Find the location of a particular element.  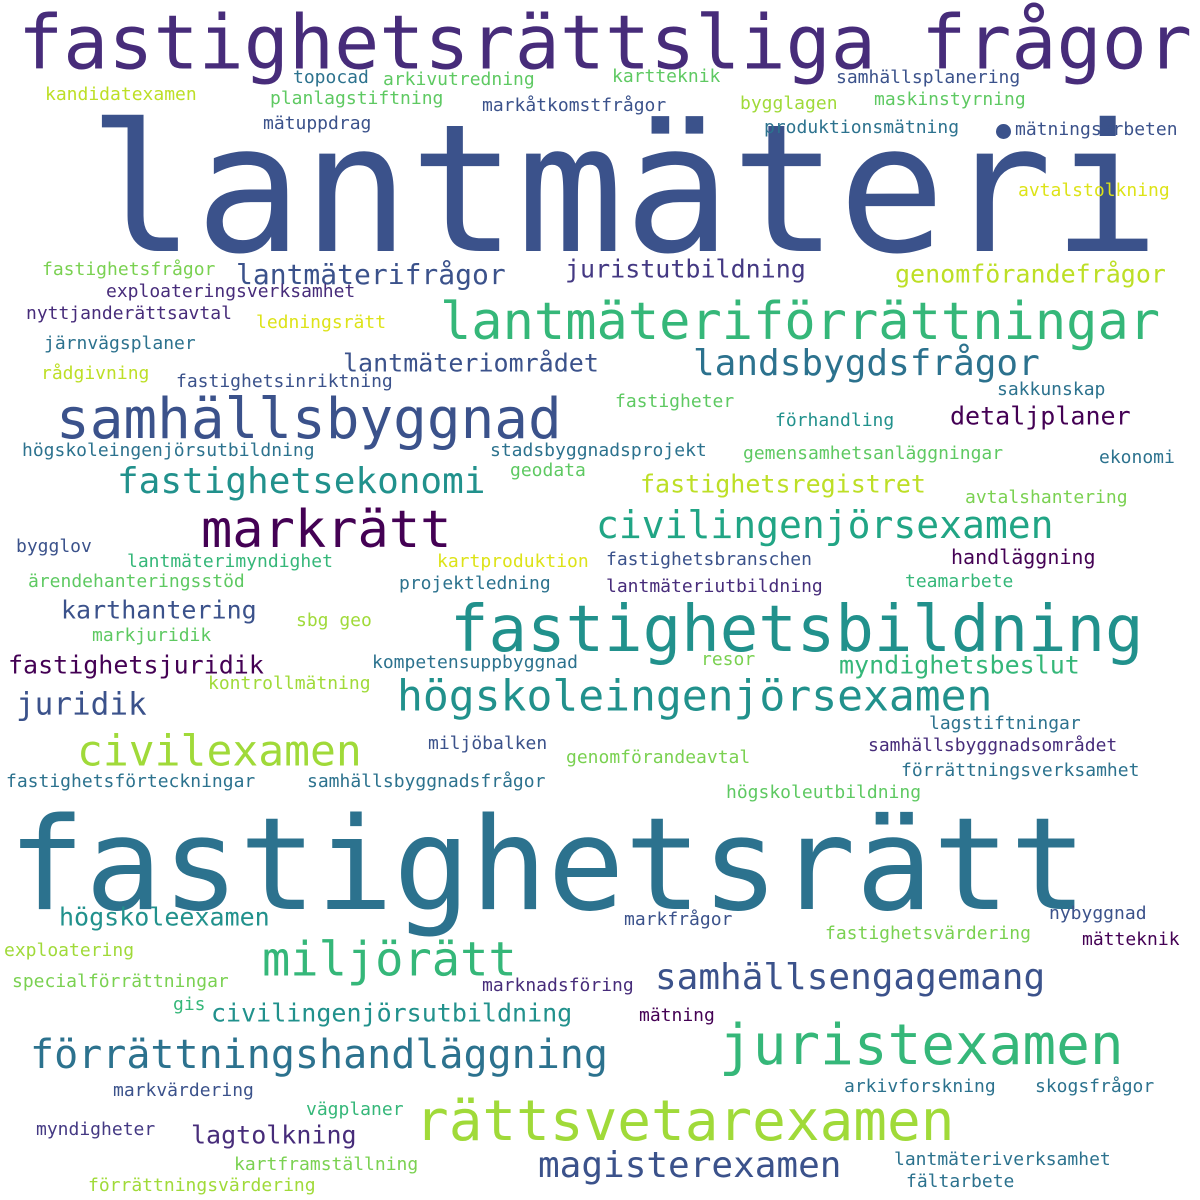

cloud-word: lantmäteriutbildning is located at coordinates (714, 586).